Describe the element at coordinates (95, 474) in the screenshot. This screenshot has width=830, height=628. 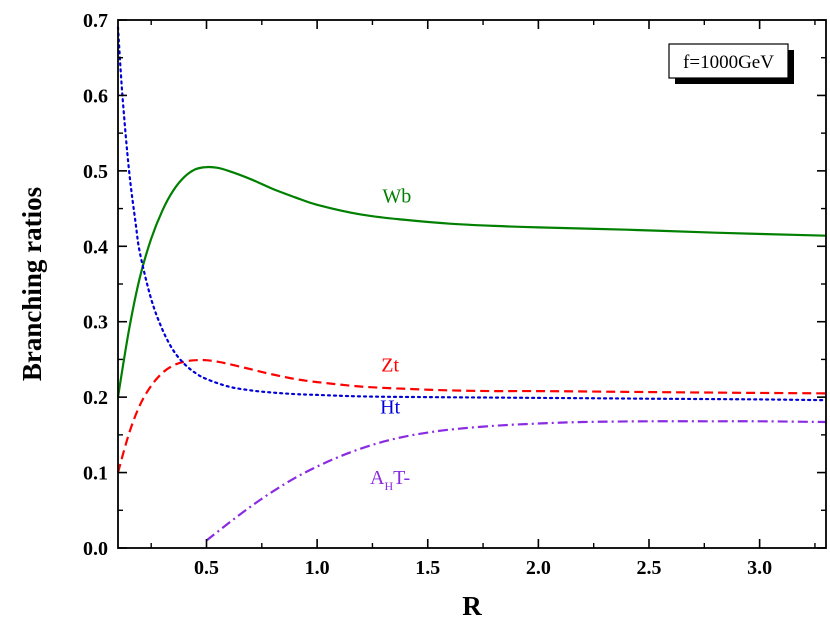
I see `y-tick-label: 0.1` at that location.